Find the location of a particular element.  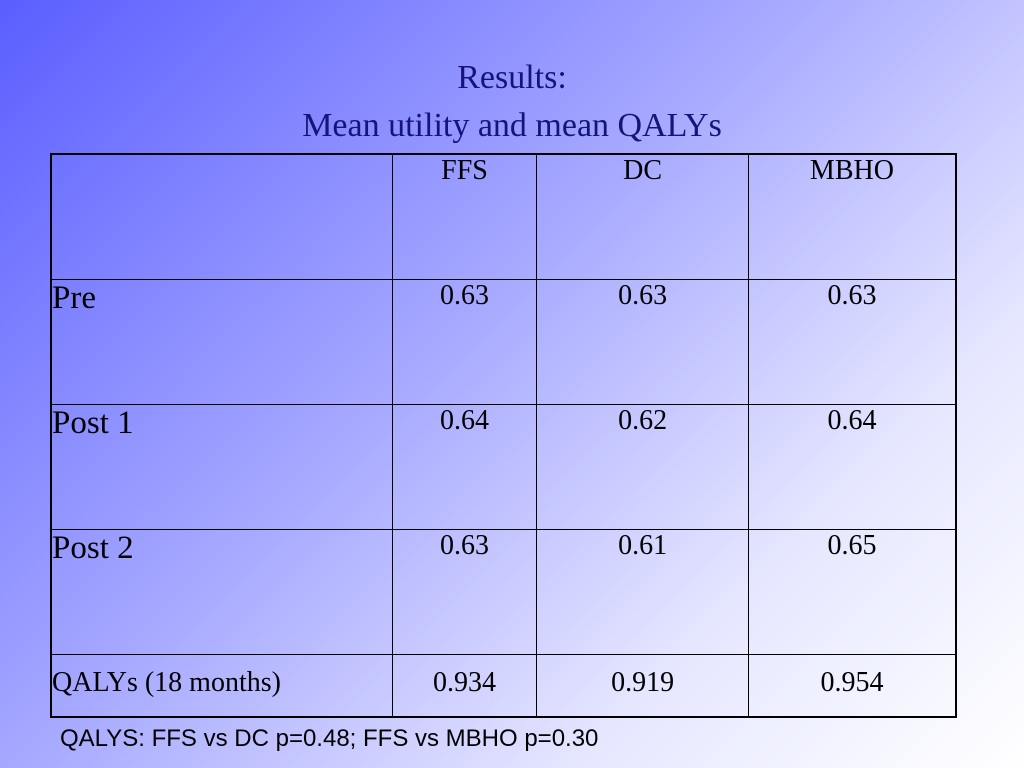

table-corner-cell is located at coordinates (221, 216).